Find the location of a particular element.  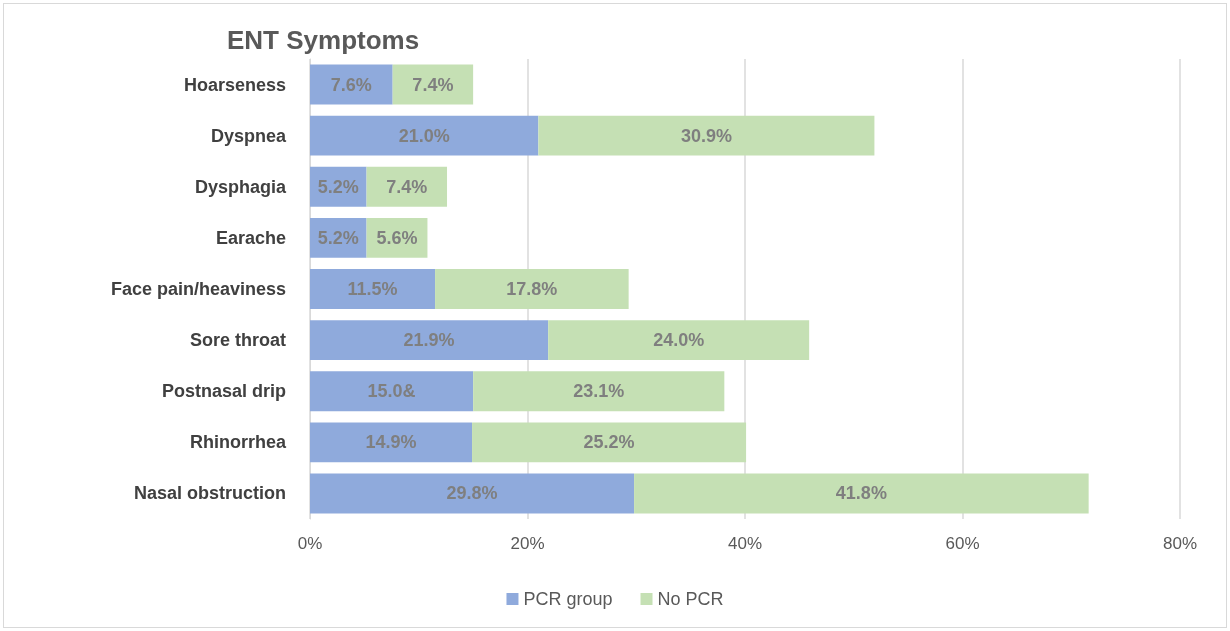

data-label: 24.0% is located at coordinates (679, 340).